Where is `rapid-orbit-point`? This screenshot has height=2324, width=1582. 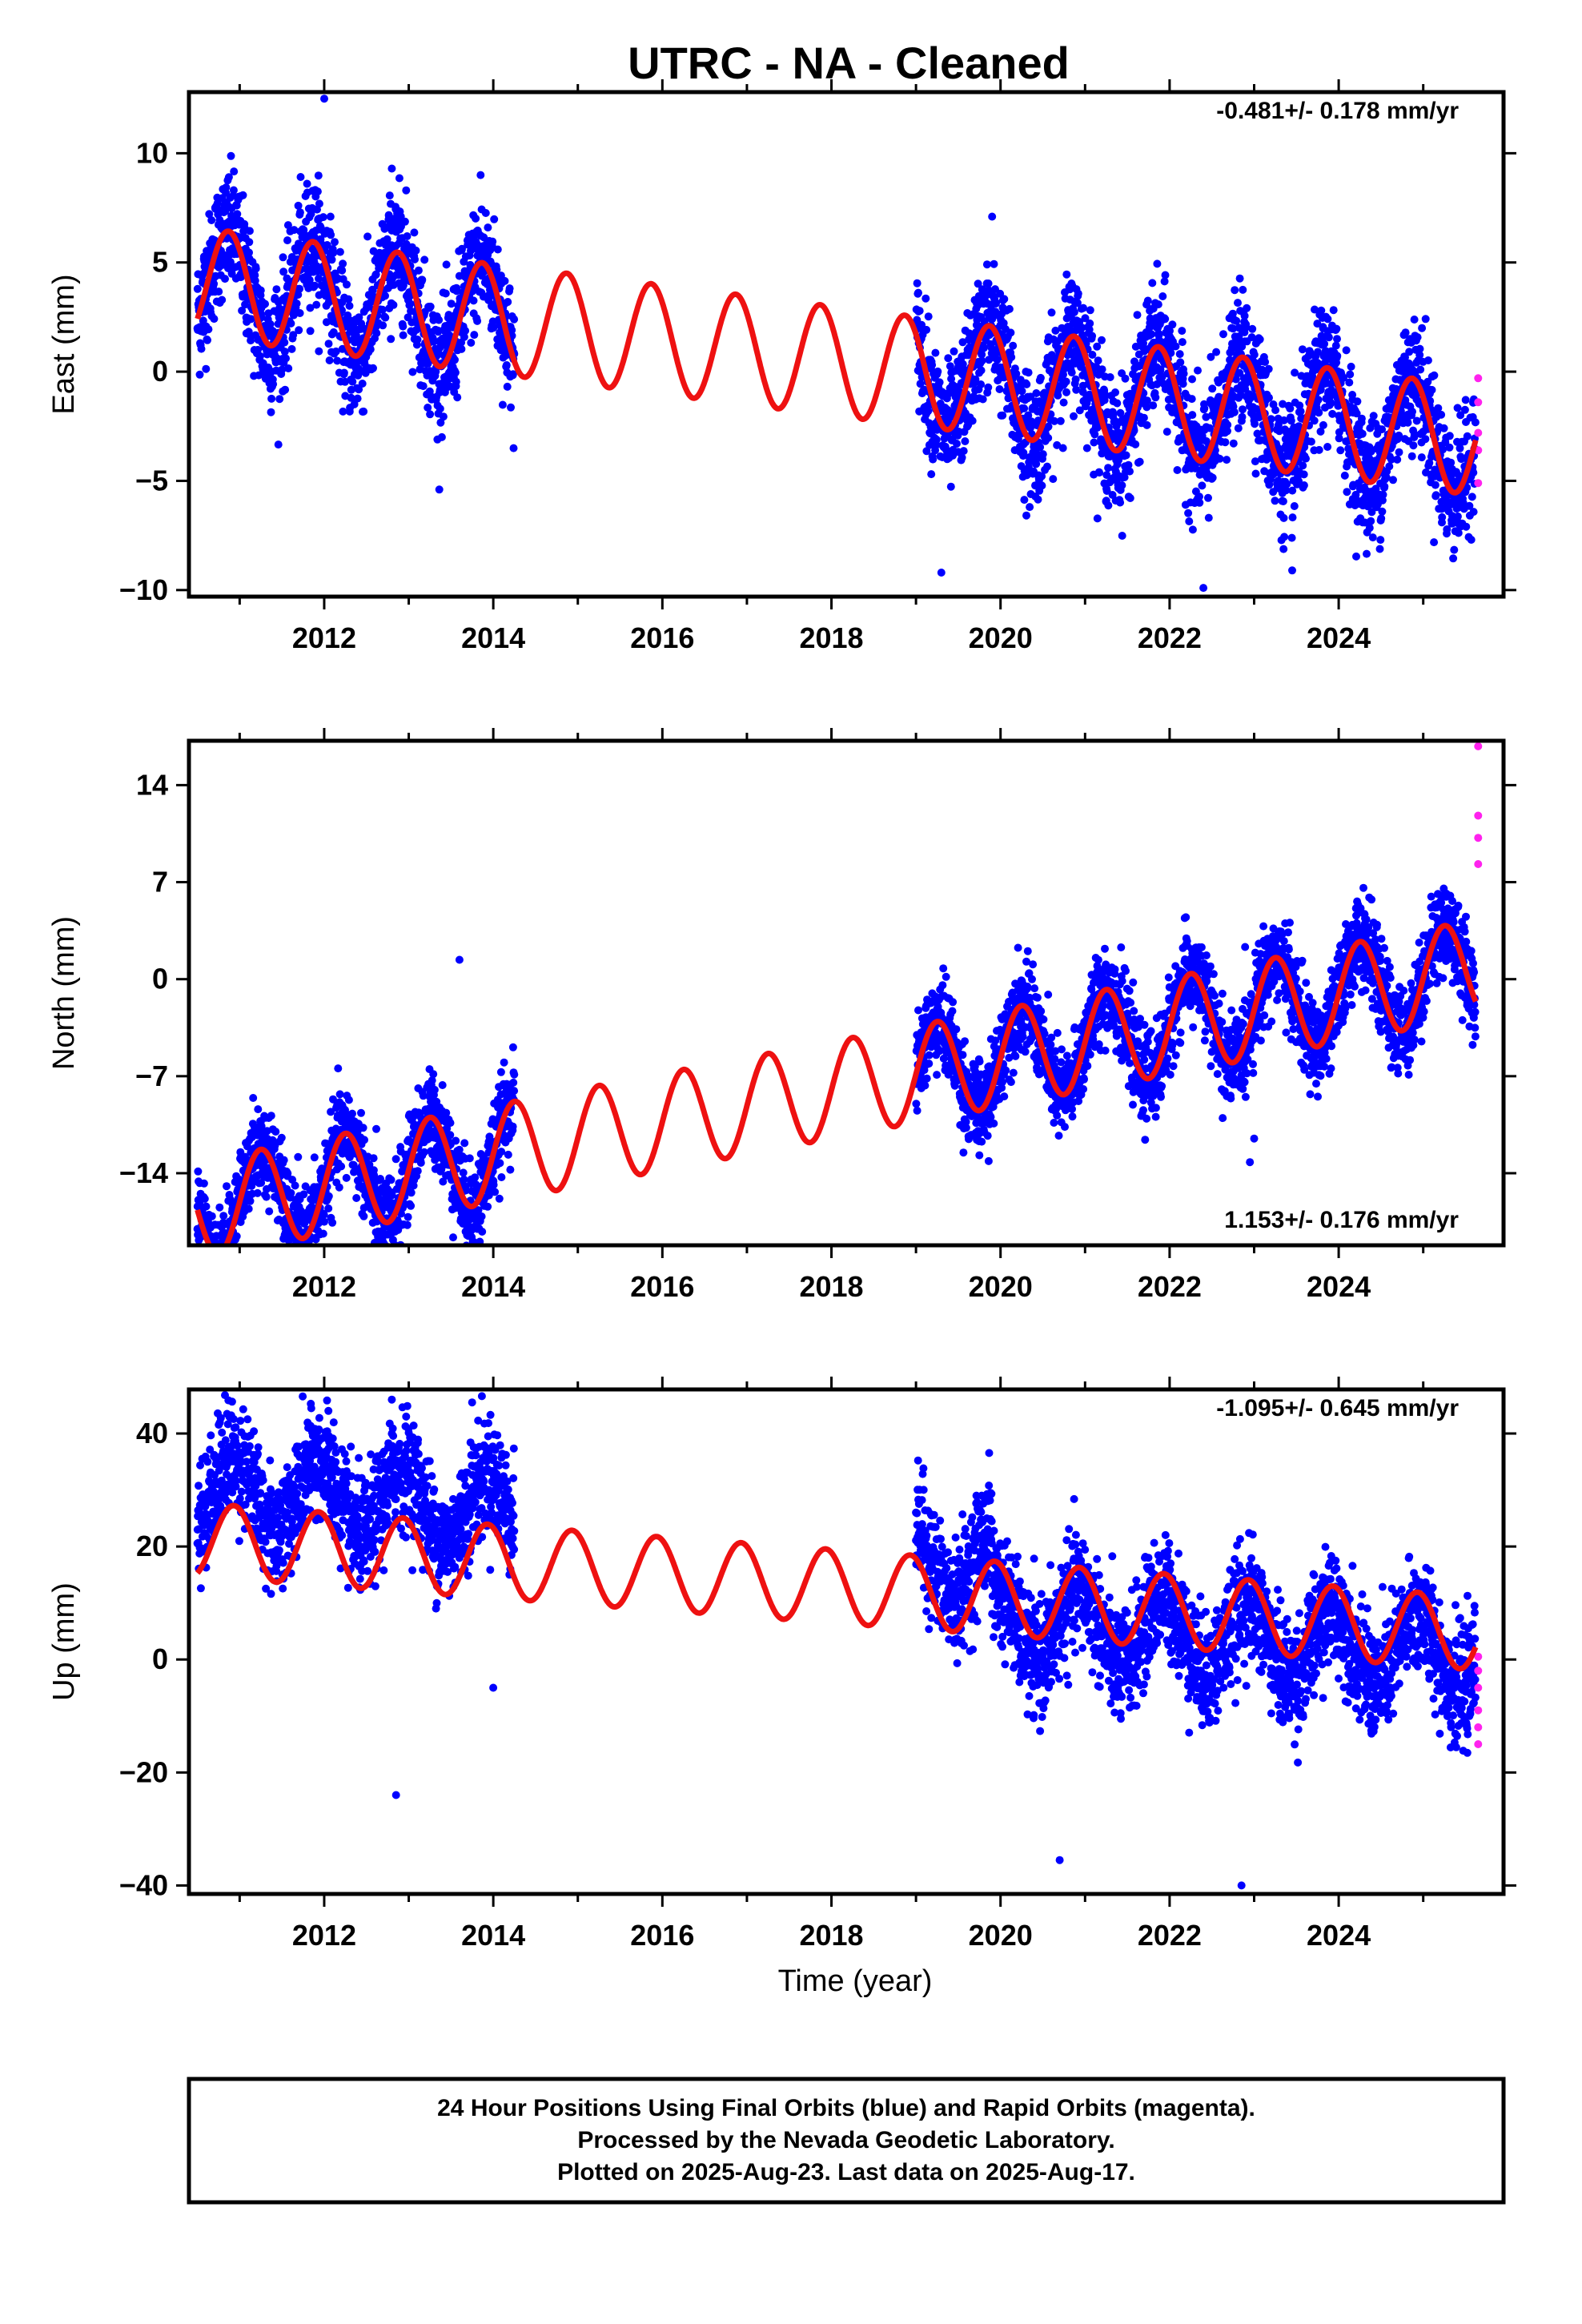 rapid-orbit-point is located at coordinates (1478, 402).